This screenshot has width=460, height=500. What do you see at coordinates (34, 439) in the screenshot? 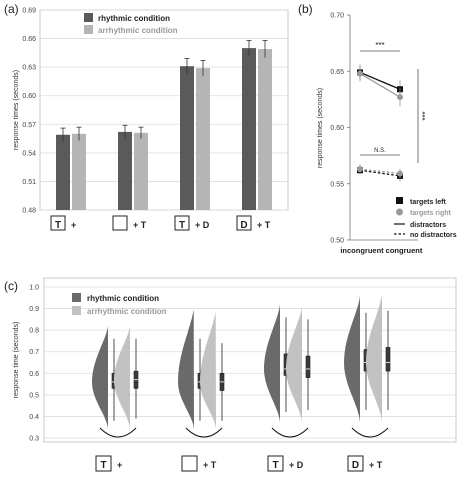
I see `panel-c-y-tick-label: 0.3` at bounding box center [34, 439].